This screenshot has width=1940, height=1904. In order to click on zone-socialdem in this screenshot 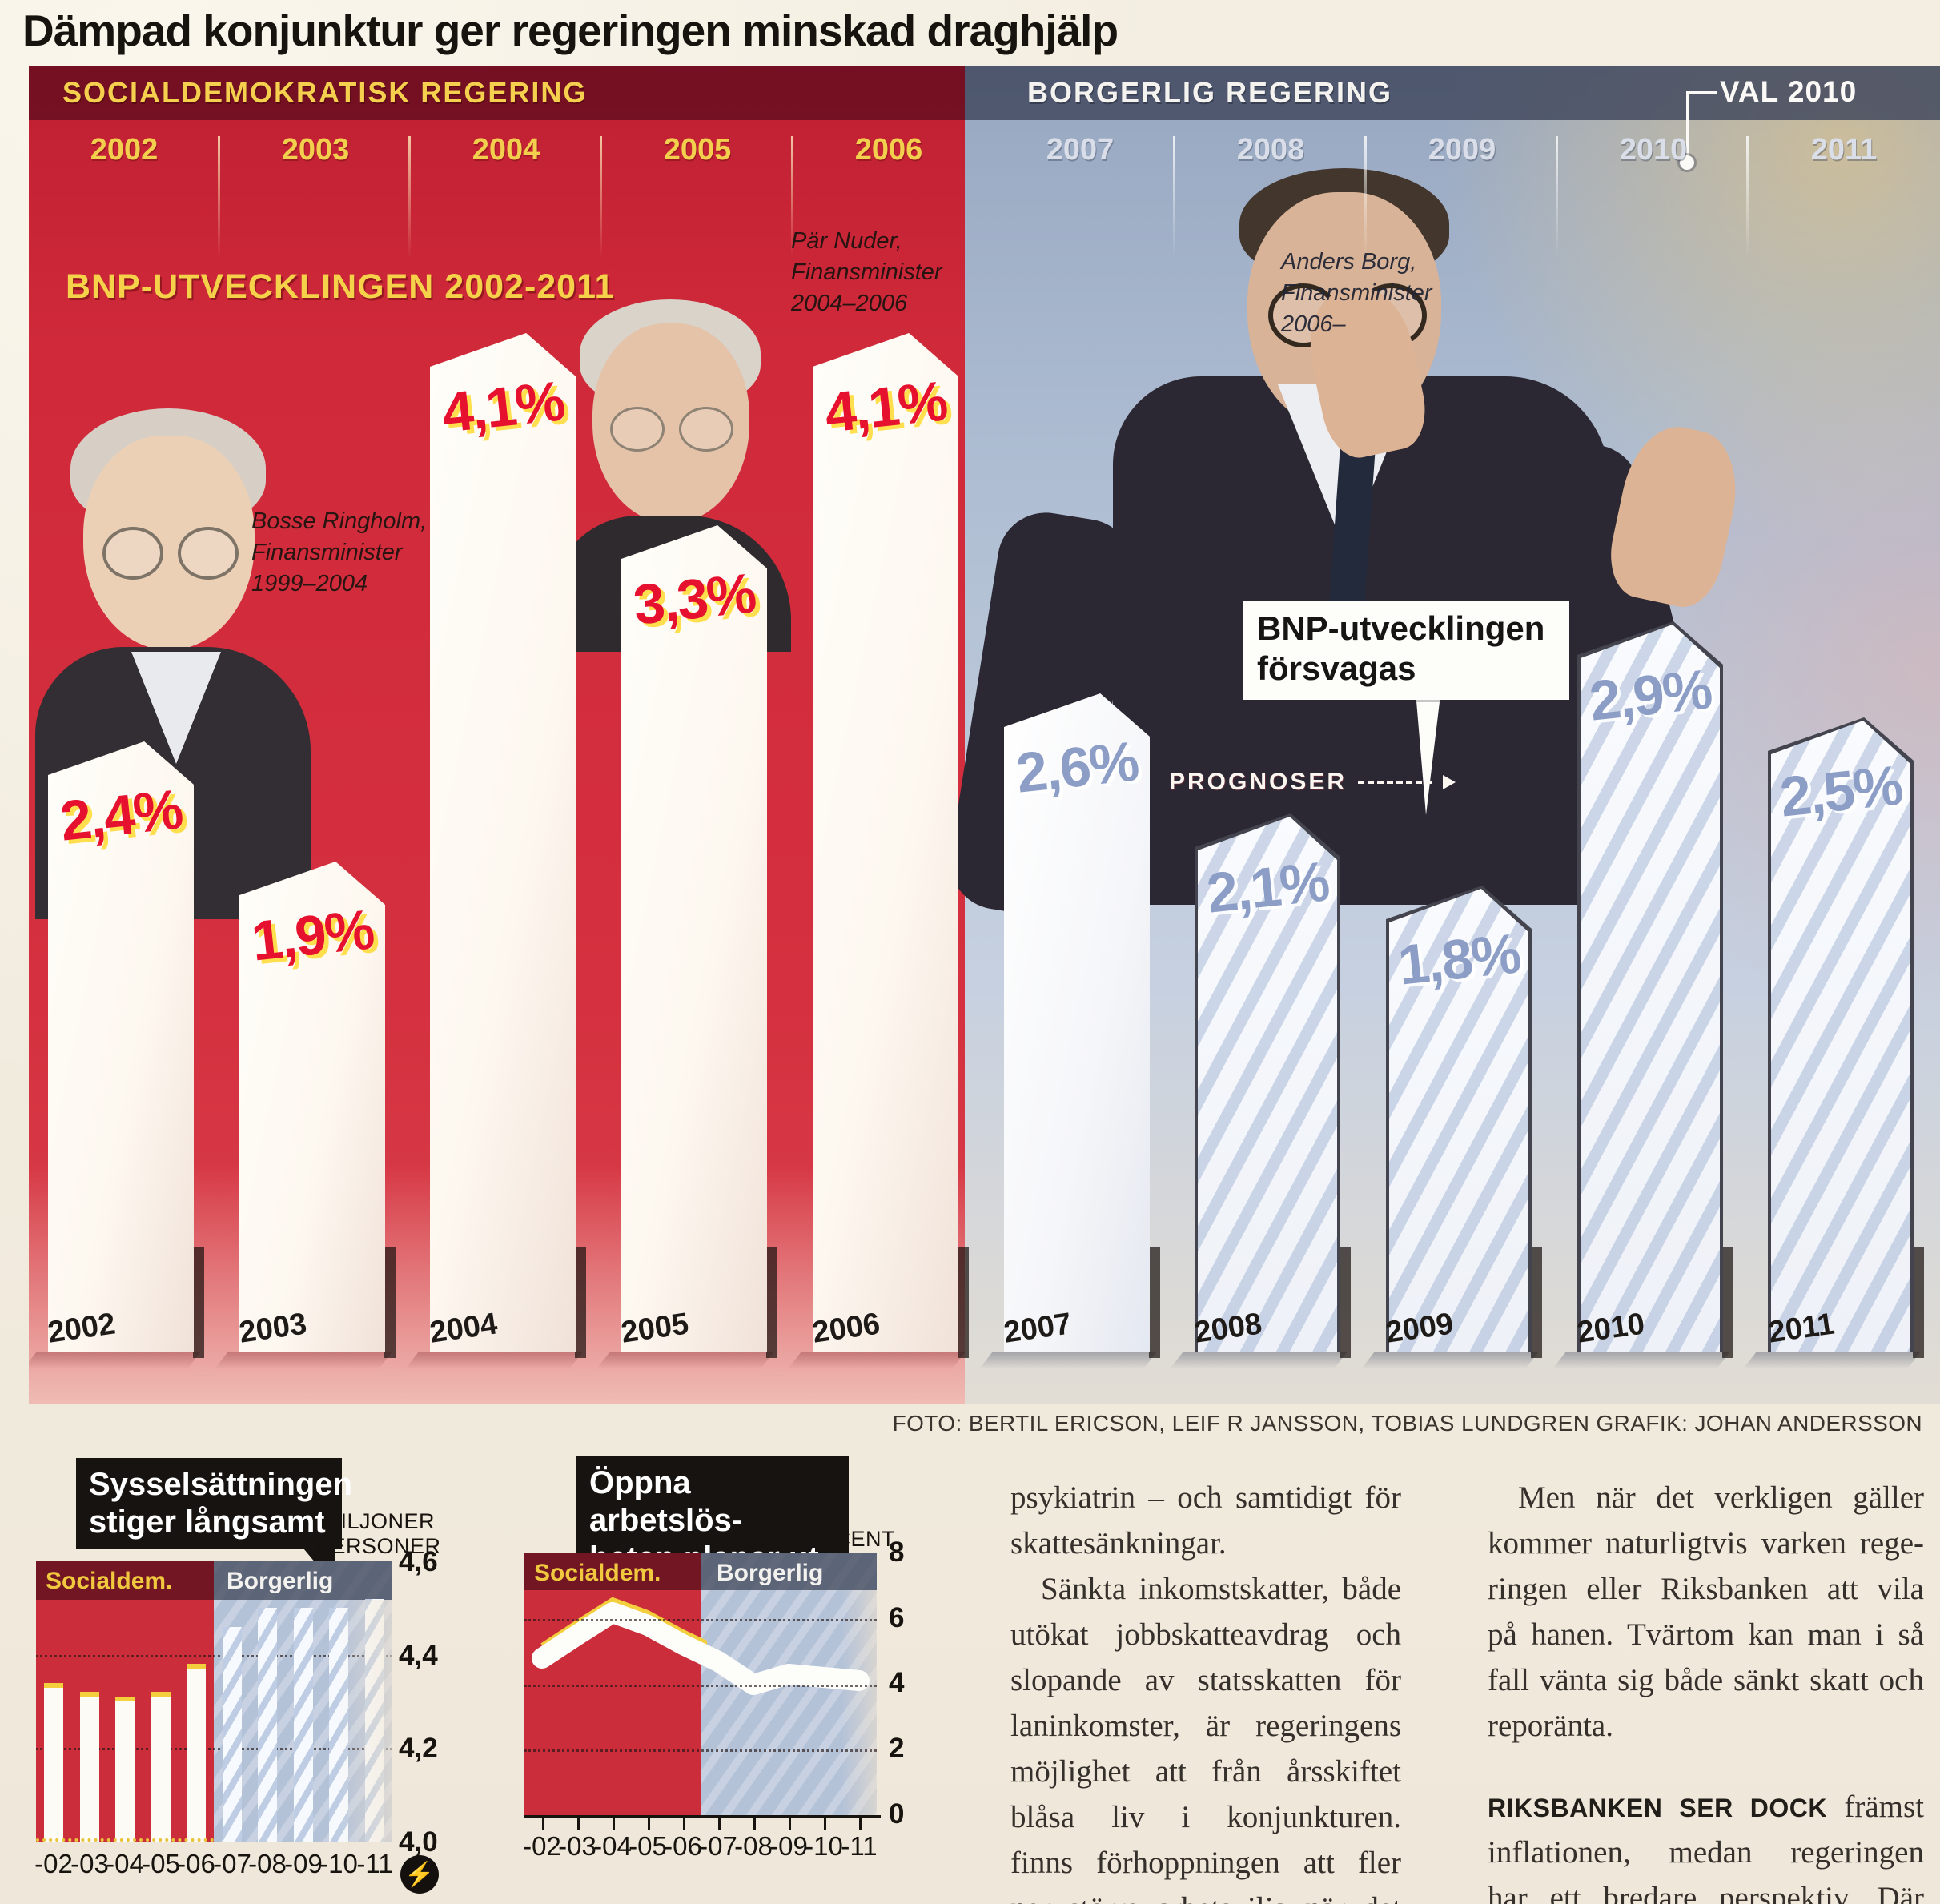, I will do `click(612, 1684)`.